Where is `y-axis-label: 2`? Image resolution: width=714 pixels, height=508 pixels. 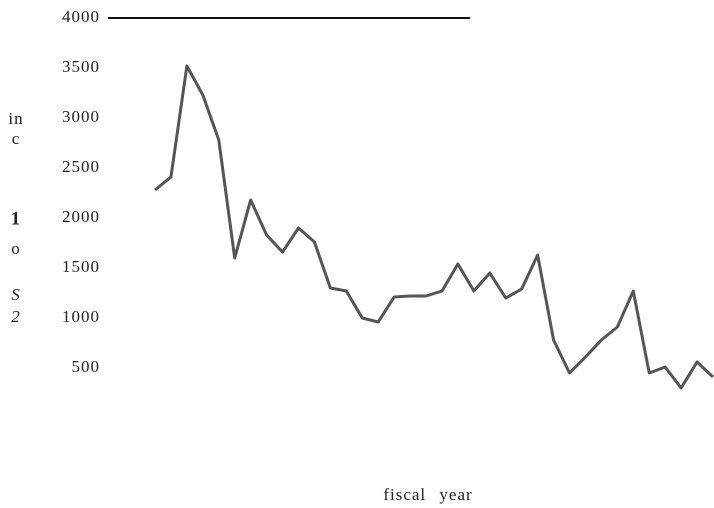 y-axis-label: 2 is located at coordinates (16, 316).